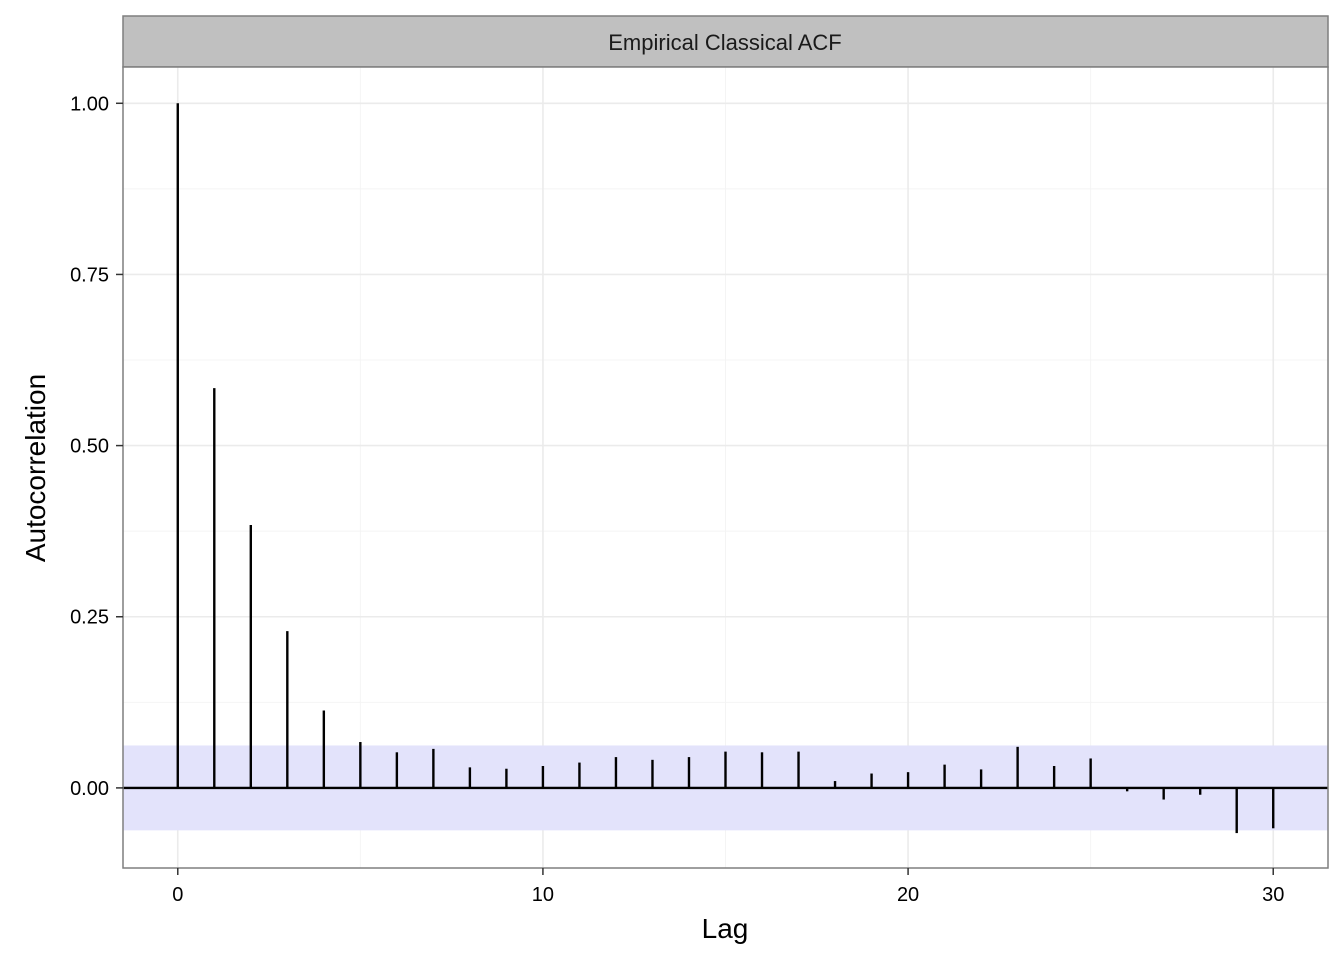  Describe the element at coordinates (89, 447) in the screenshot. I see `y-tick-label: 0.50` at that location.